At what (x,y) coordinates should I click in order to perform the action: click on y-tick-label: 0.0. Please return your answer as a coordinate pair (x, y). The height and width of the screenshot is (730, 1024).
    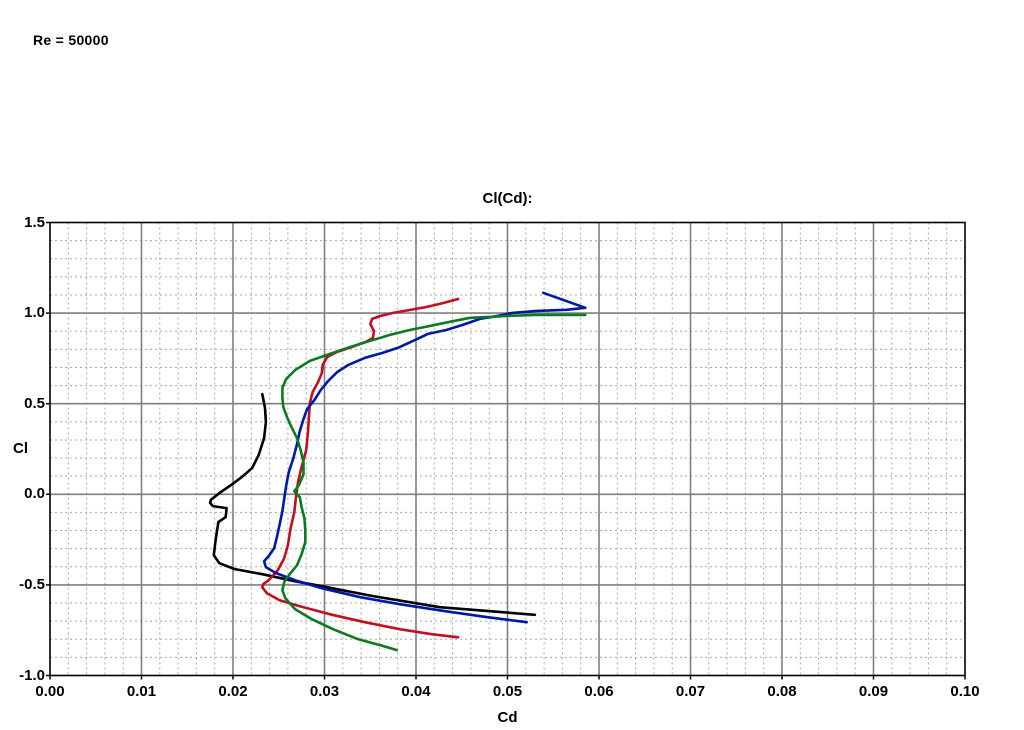
    Looking at the image, I should click on (34, 494).